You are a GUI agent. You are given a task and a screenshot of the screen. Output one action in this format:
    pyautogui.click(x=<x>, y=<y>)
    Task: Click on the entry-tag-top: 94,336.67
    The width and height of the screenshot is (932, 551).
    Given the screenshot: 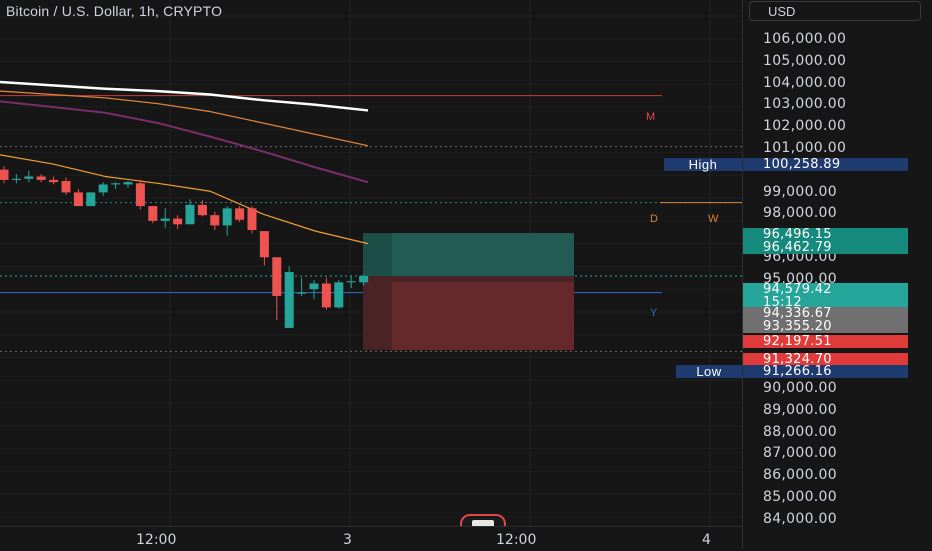 What is the action you would take?
    pyautogui.click(x=825, y=313)
    